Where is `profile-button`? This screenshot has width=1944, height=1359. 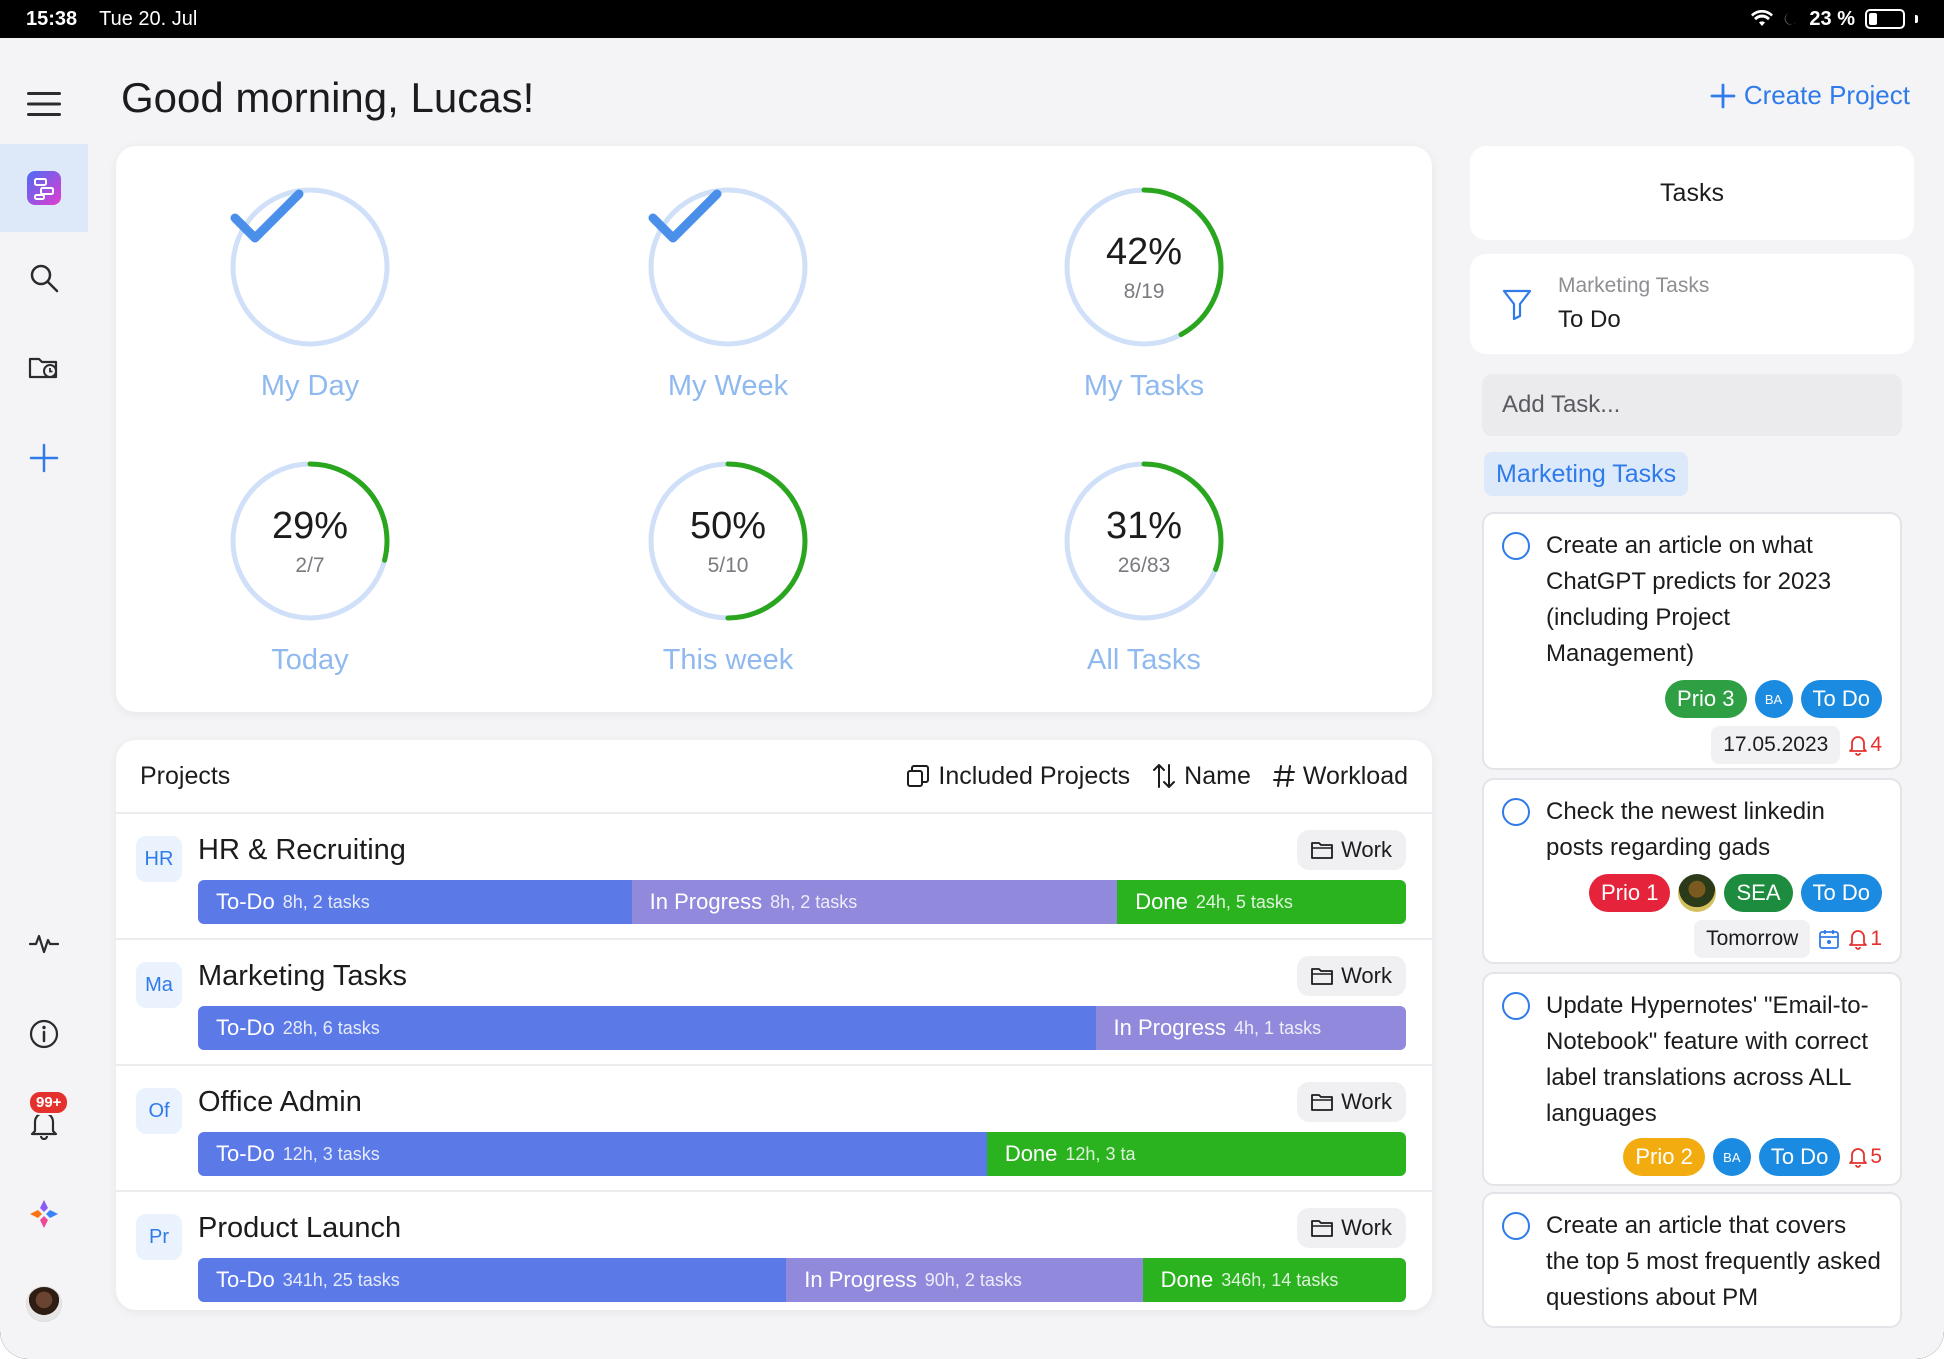
profile-button is located at coordinates (44, 1304).